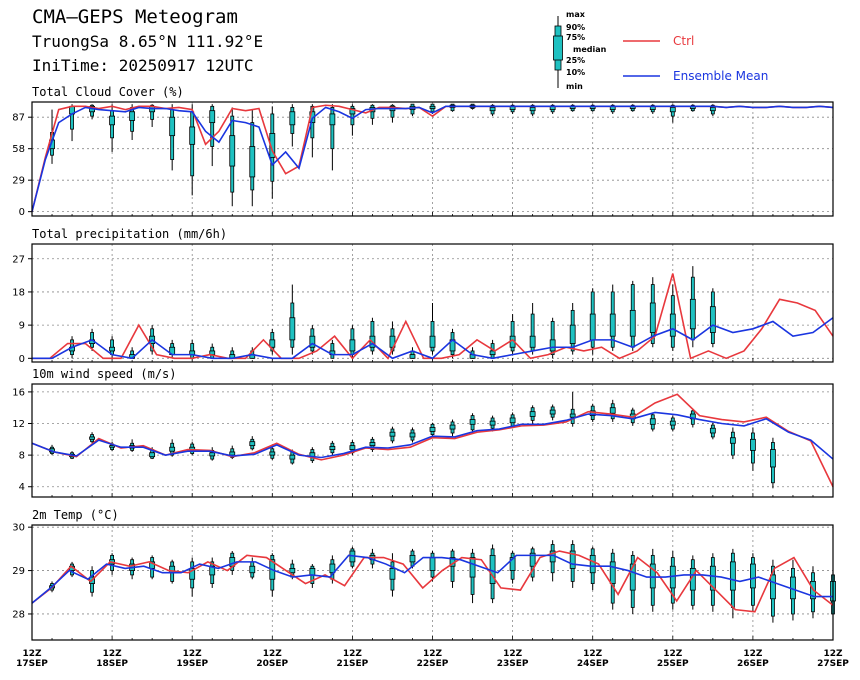 Image resolution: width=860 pixels, height=680 pixels. What do you see at coordinates (22, 212) in the screenshot?
I see `y-tick-label: 0` at bounding box center [22, 212].